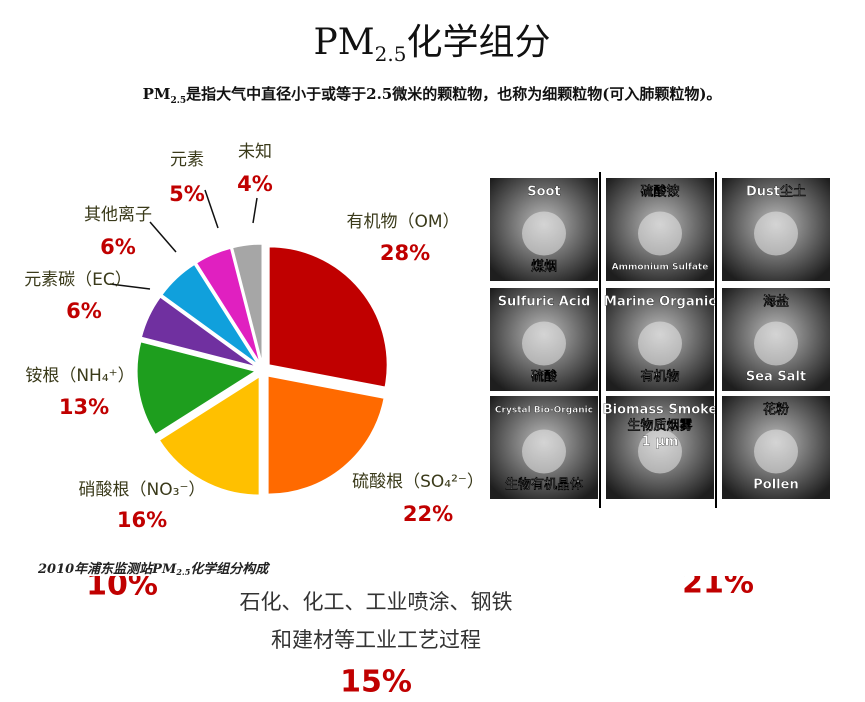 The width and height of the screenshot is (865, 702). What do you see at coordinates (182, 572) in the screenshot?
I see `caption-sub: 2.5` at bounding box center [182, 572].